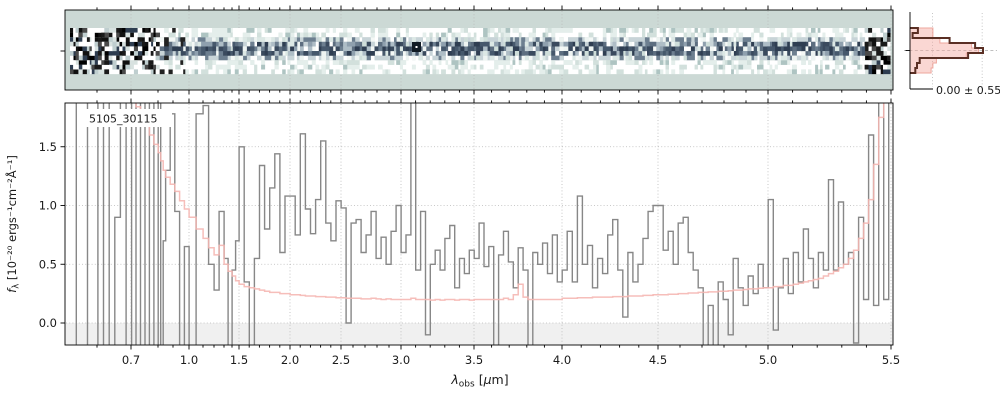 The height and width of the screenshot is (400, 1000). Describe the element at coordinates (48, 206) in the screenshot. I see `y-tick-label: 1.0` at that location.